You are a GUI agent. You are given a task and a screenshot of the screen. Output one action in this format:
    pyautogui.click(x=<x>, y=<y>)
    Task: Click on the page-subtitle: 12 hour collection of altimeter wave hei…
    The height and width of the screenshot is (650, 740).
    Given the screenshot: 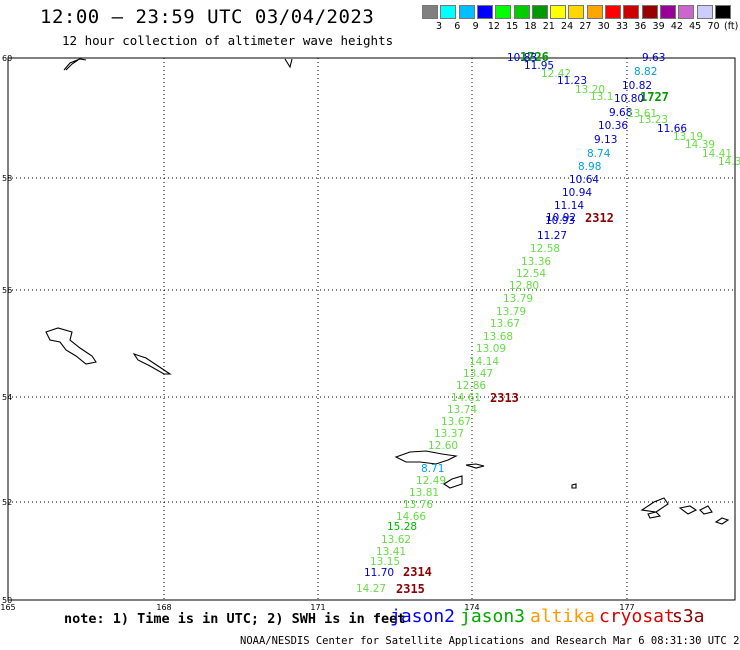 What is the action you would take?
    pyautogui.click(x=228, y=40)
    